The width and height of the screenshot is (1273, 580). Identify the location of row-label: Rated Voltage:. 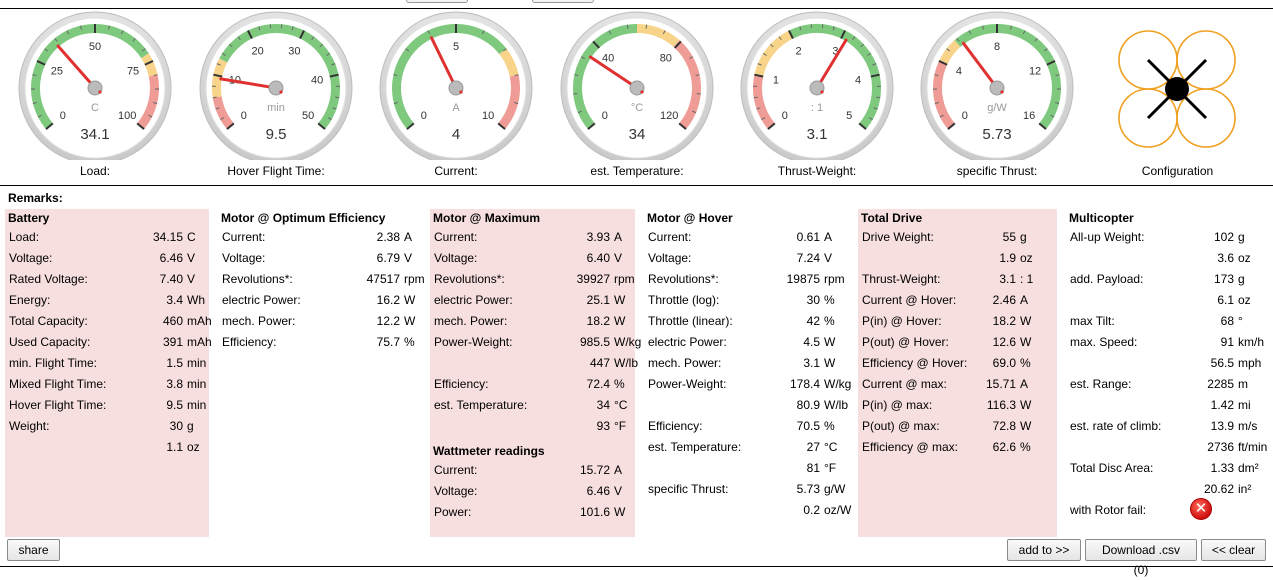
(48, 279).